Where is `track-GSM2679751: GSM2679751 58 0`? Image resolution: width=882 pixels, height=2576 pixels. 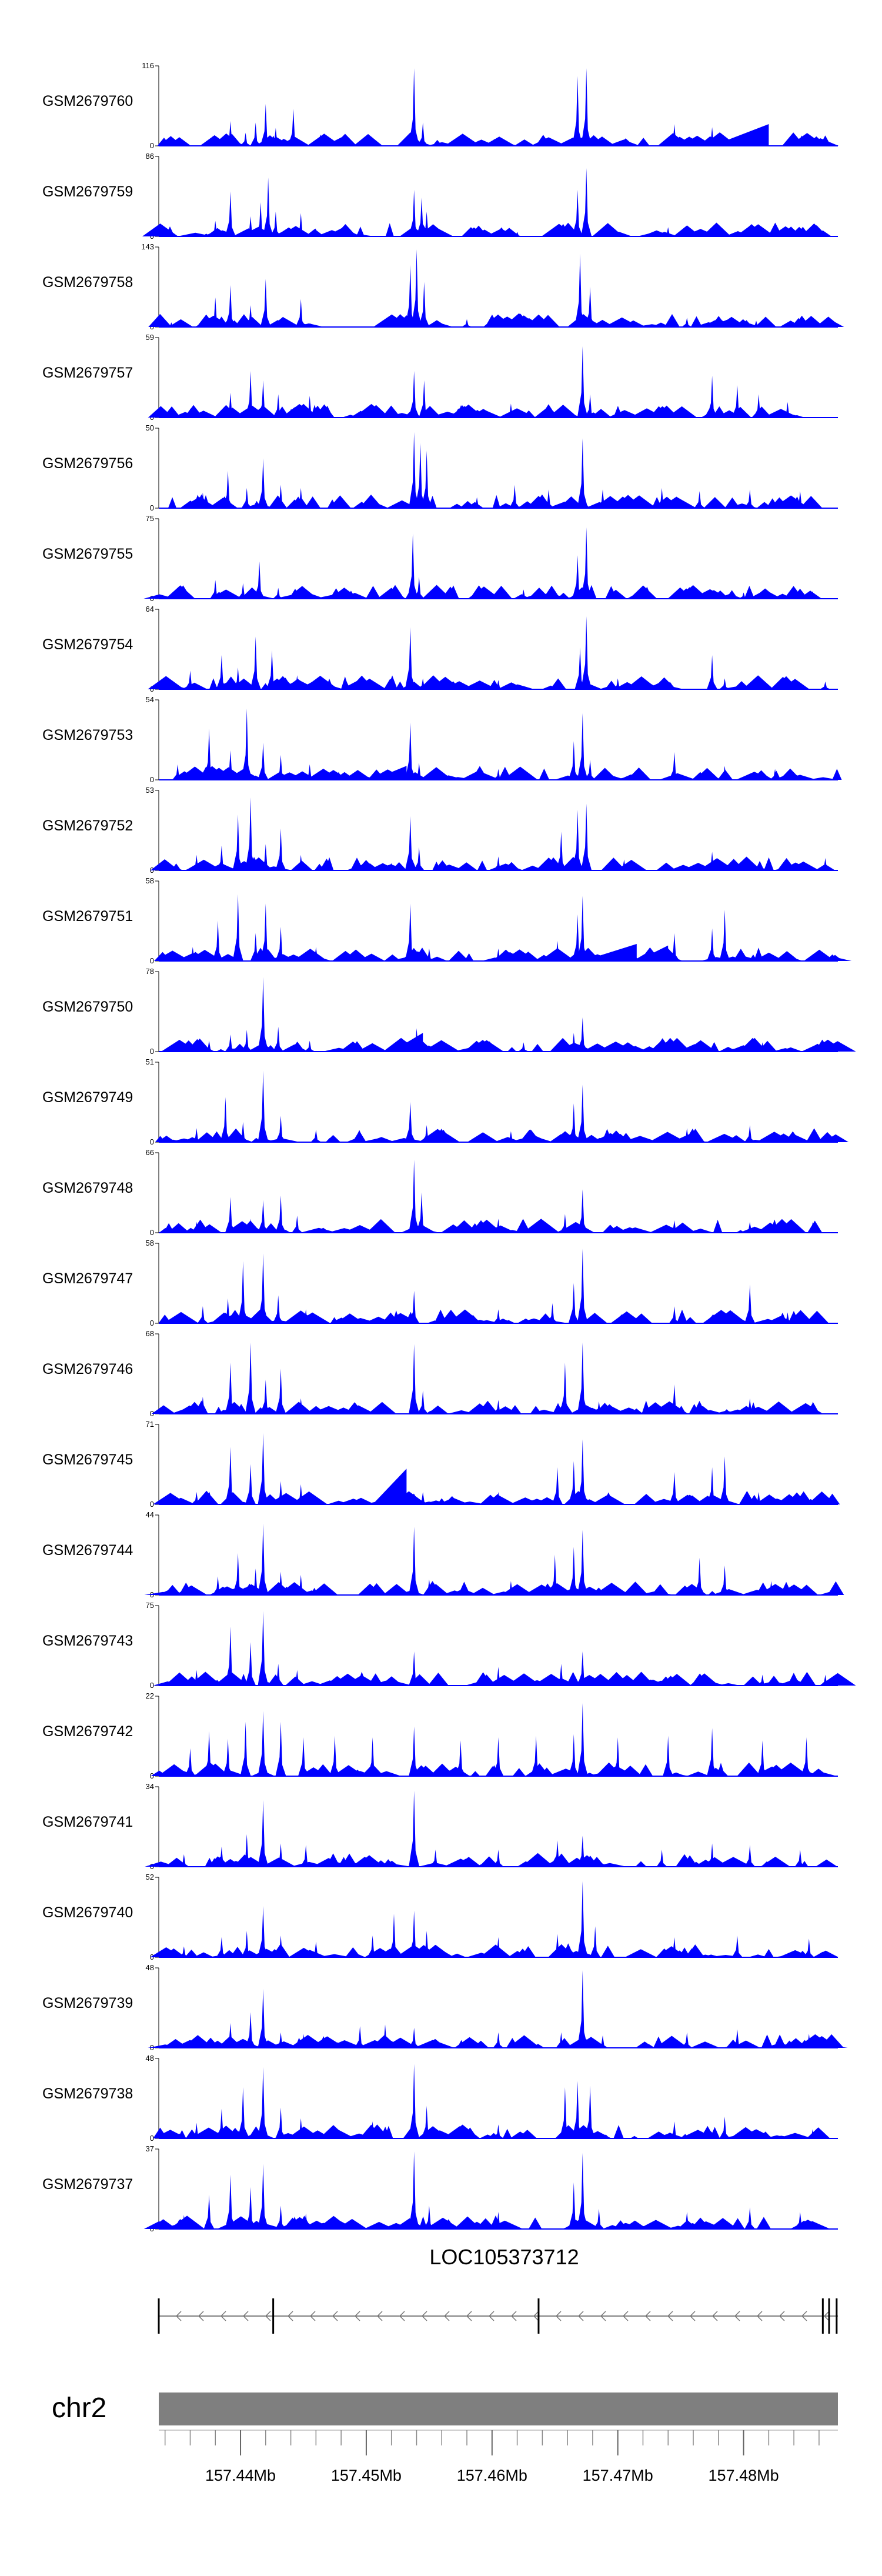 track-GSM2679751: GSM2679751 58 0 is located at coordinates (447, 920).